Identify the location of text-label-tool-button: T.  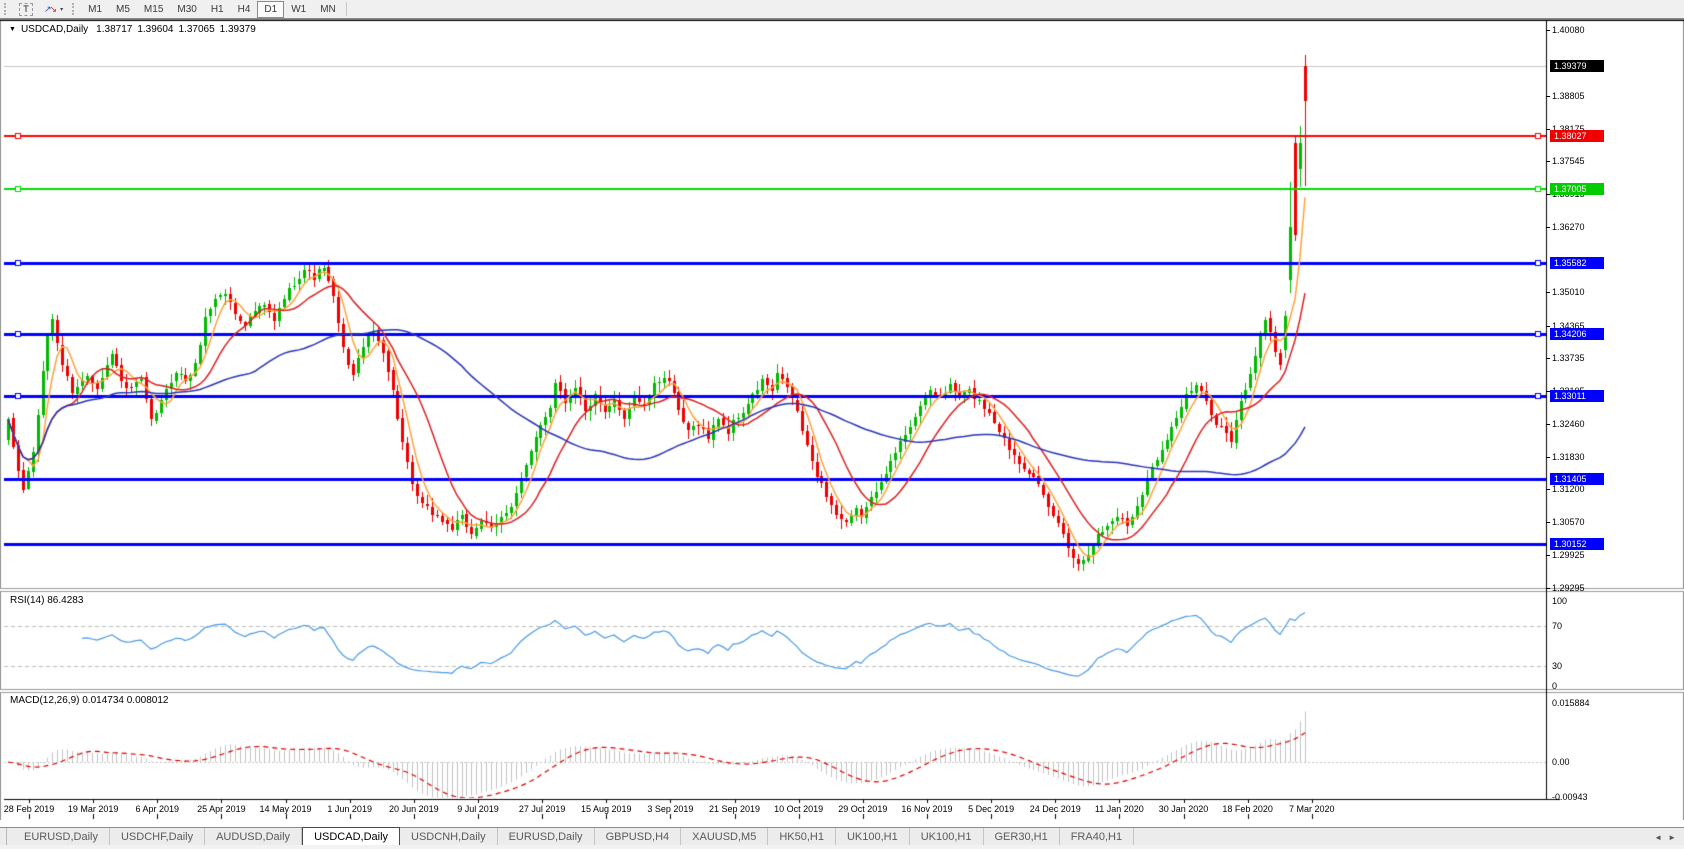
(26, 9).